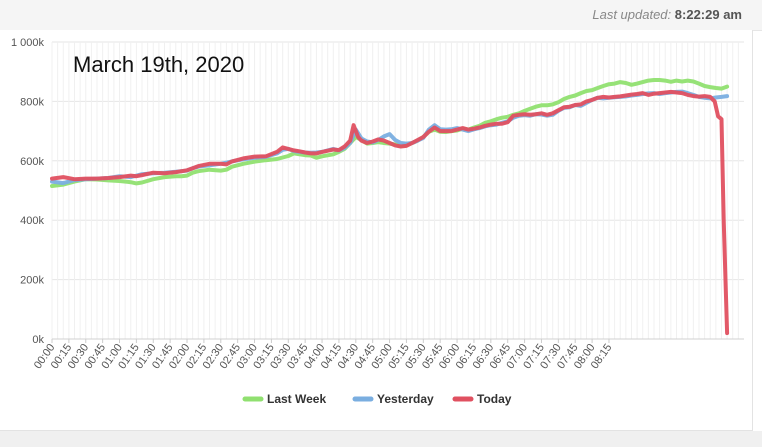  What do you see at coordinates (708, 14) in the screenshot?
I see `last-updated-time: 8:22:29 am` at bounding box center [708, 14].